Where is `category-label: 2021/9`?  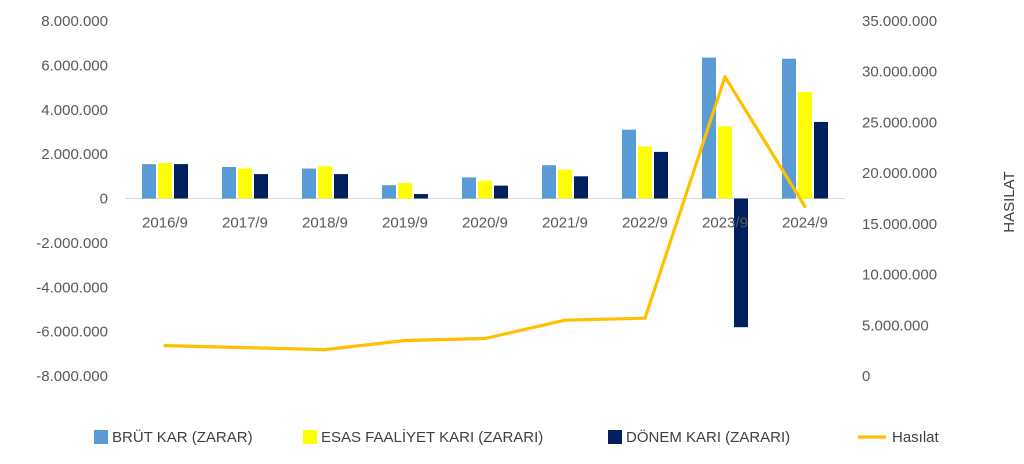
category-label: 2021/9 is located at coordinates (565, 223).